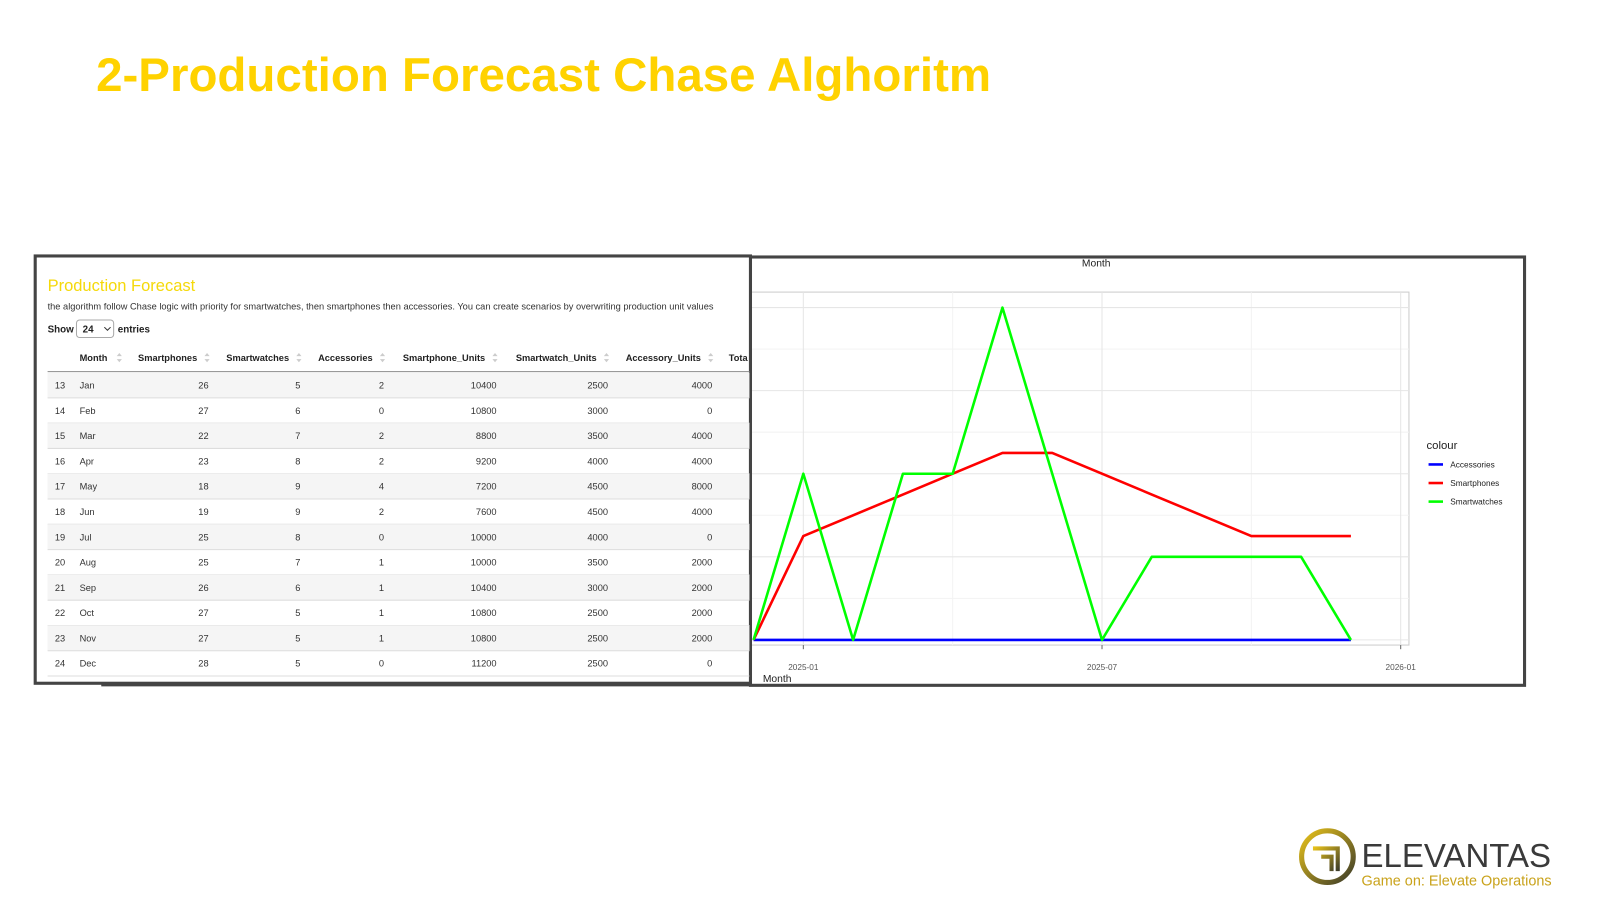  I want to click on column-header: Smartphones, so click(167, 358).